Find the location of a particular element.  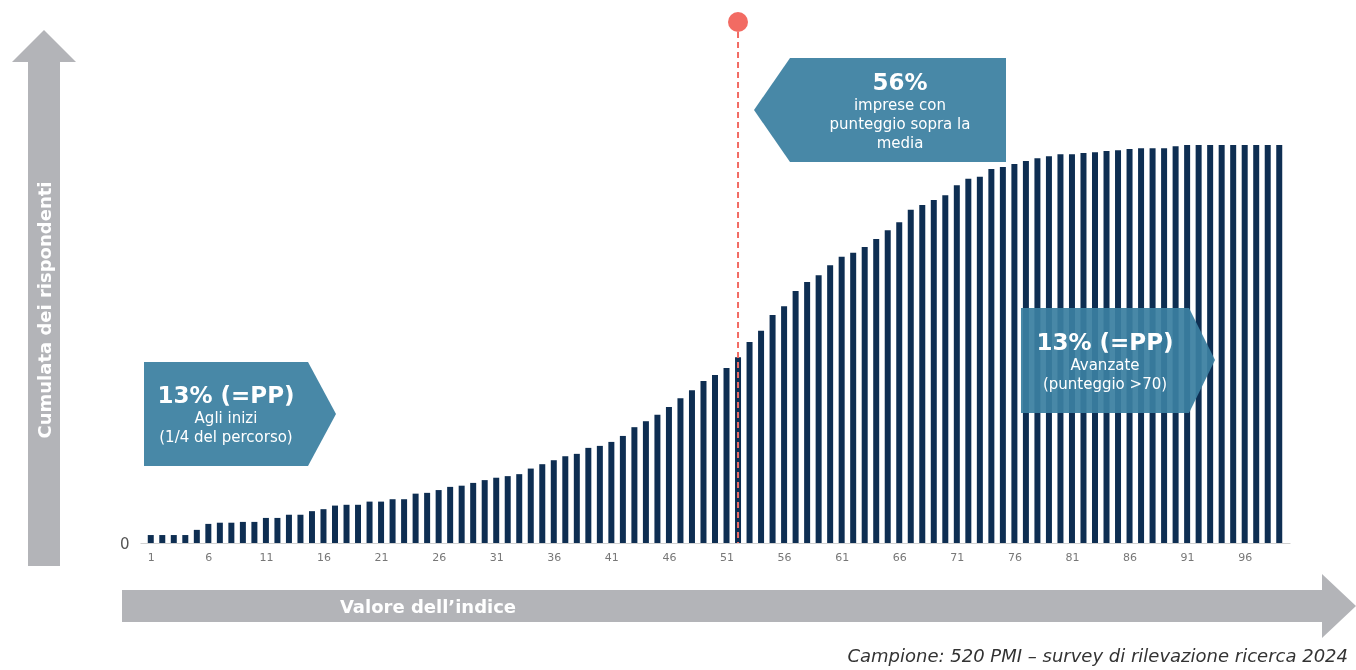

text: 0 is located at coordinates (125, 544).